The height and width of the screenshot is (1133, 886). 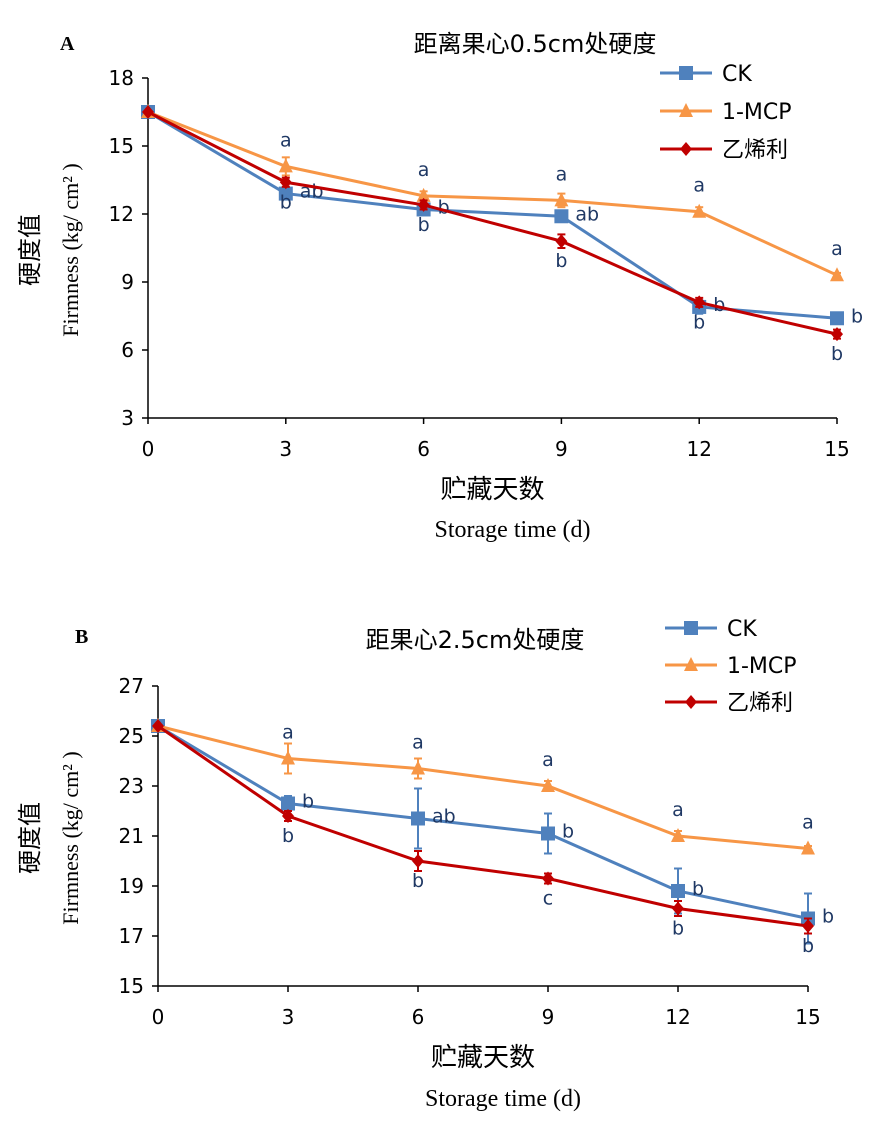 I want to click on y-tick-label: 12, so click(x=121, y=214).